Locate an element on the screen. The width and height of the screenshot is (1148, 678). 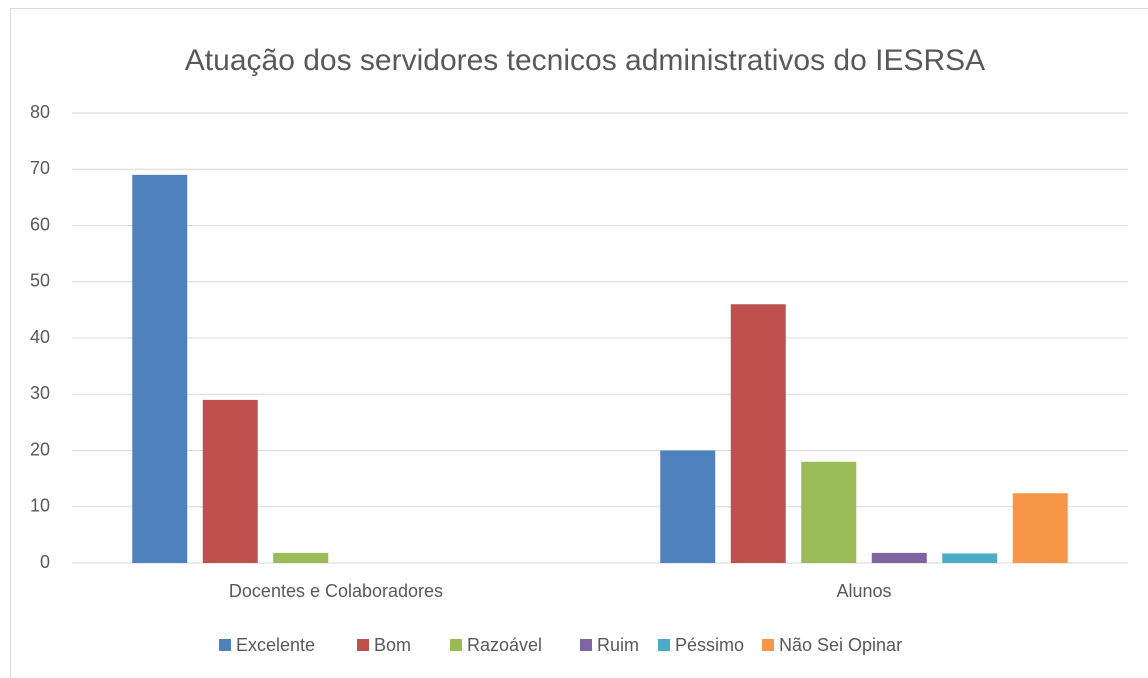
y-tick-label: 30 is located at coordinates (40, 393).